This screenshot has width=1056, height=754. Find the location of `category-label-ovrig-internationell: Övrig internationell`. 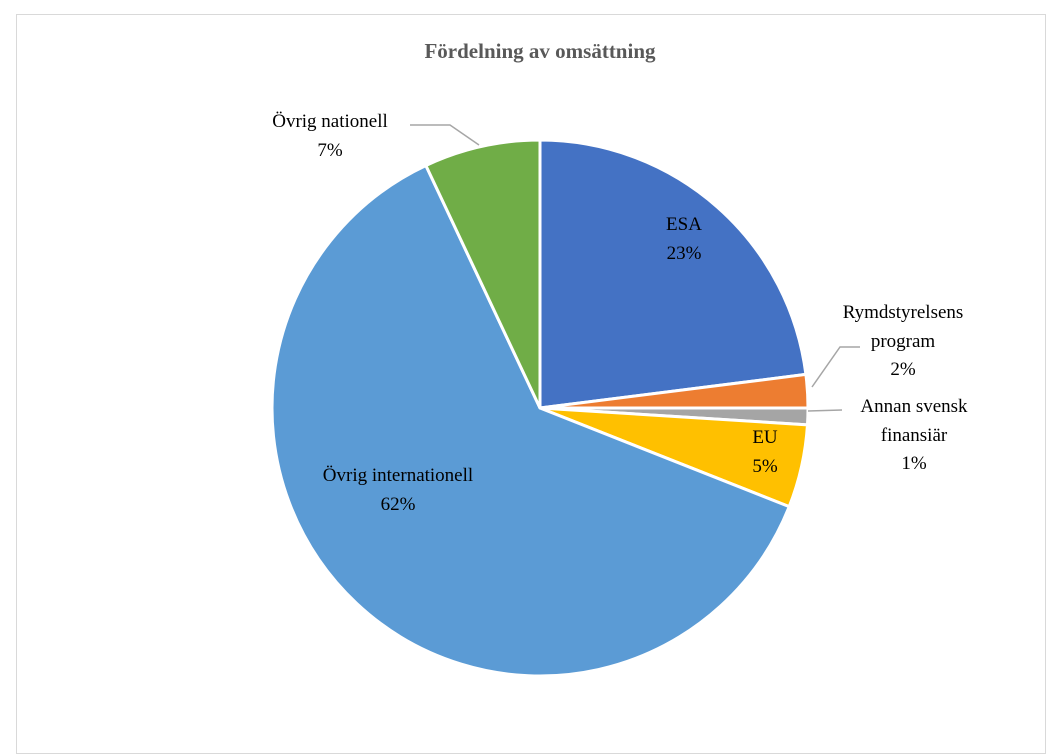

category-label-ovrig-internationell: Övrig internationell is located at coordinates (398, 475).